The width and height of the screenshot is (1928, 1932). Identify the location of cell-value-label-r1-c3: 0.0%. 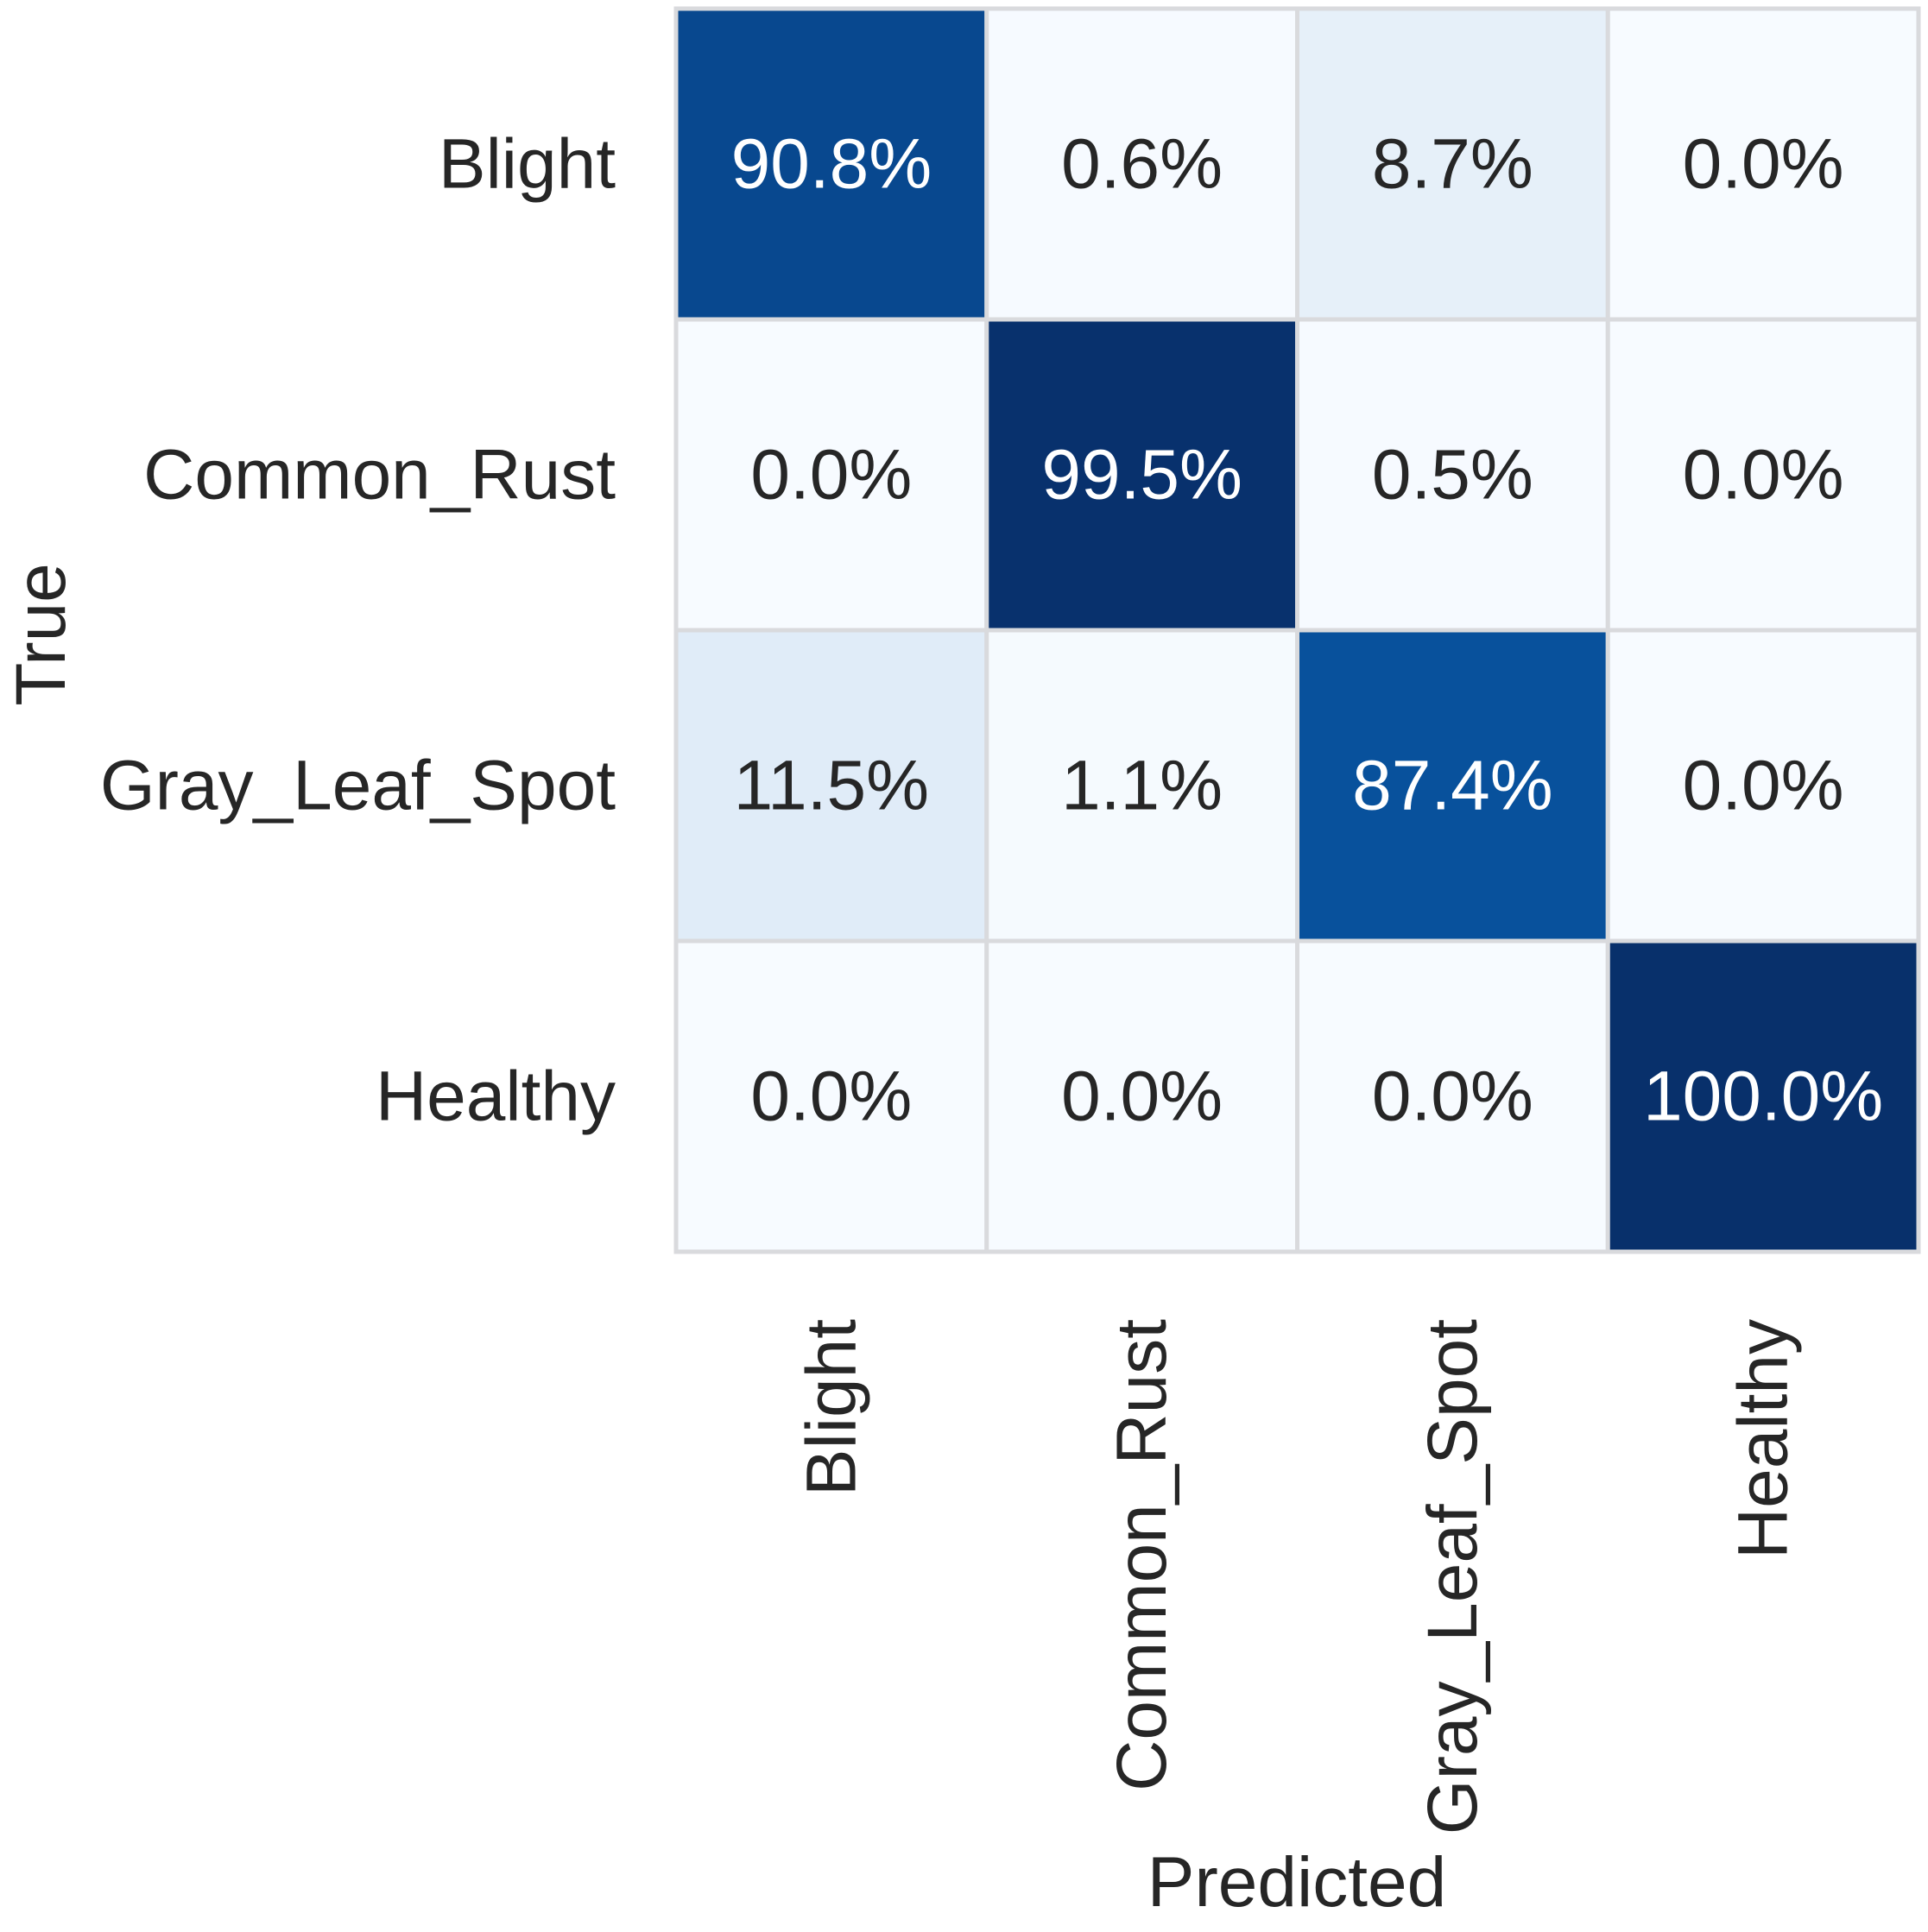
(1763, 475).